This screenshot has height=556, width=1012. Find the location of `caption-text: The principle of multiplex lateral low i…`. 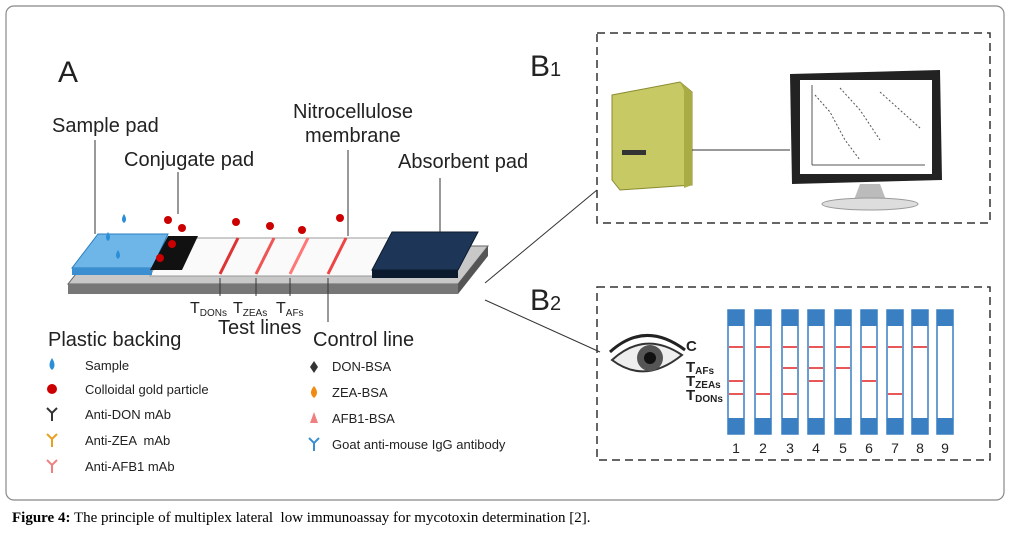

caption-text: The principle of multiplex lateral low i… is located at coordinates (330, 518).